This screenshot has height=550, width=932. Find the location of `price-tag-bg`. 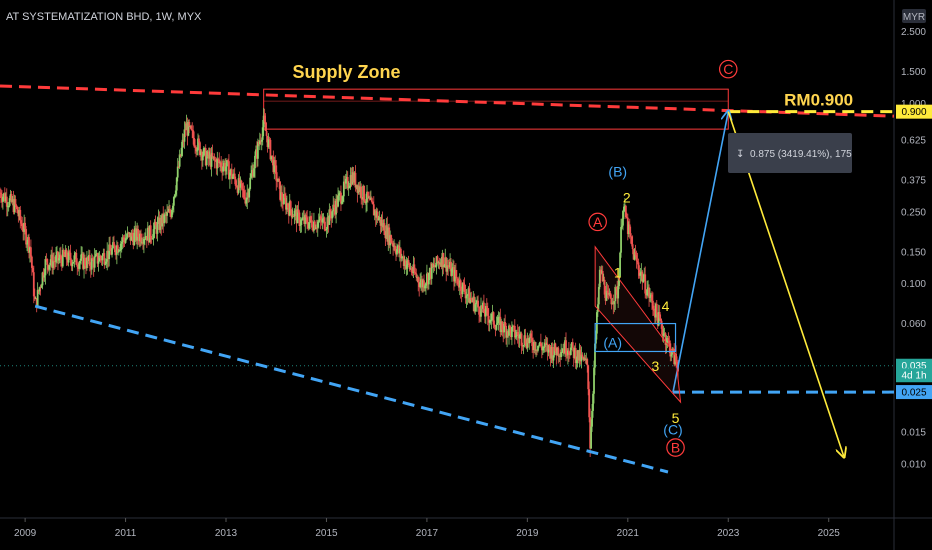

price-tag-bg is located at coordinates (914, 375).